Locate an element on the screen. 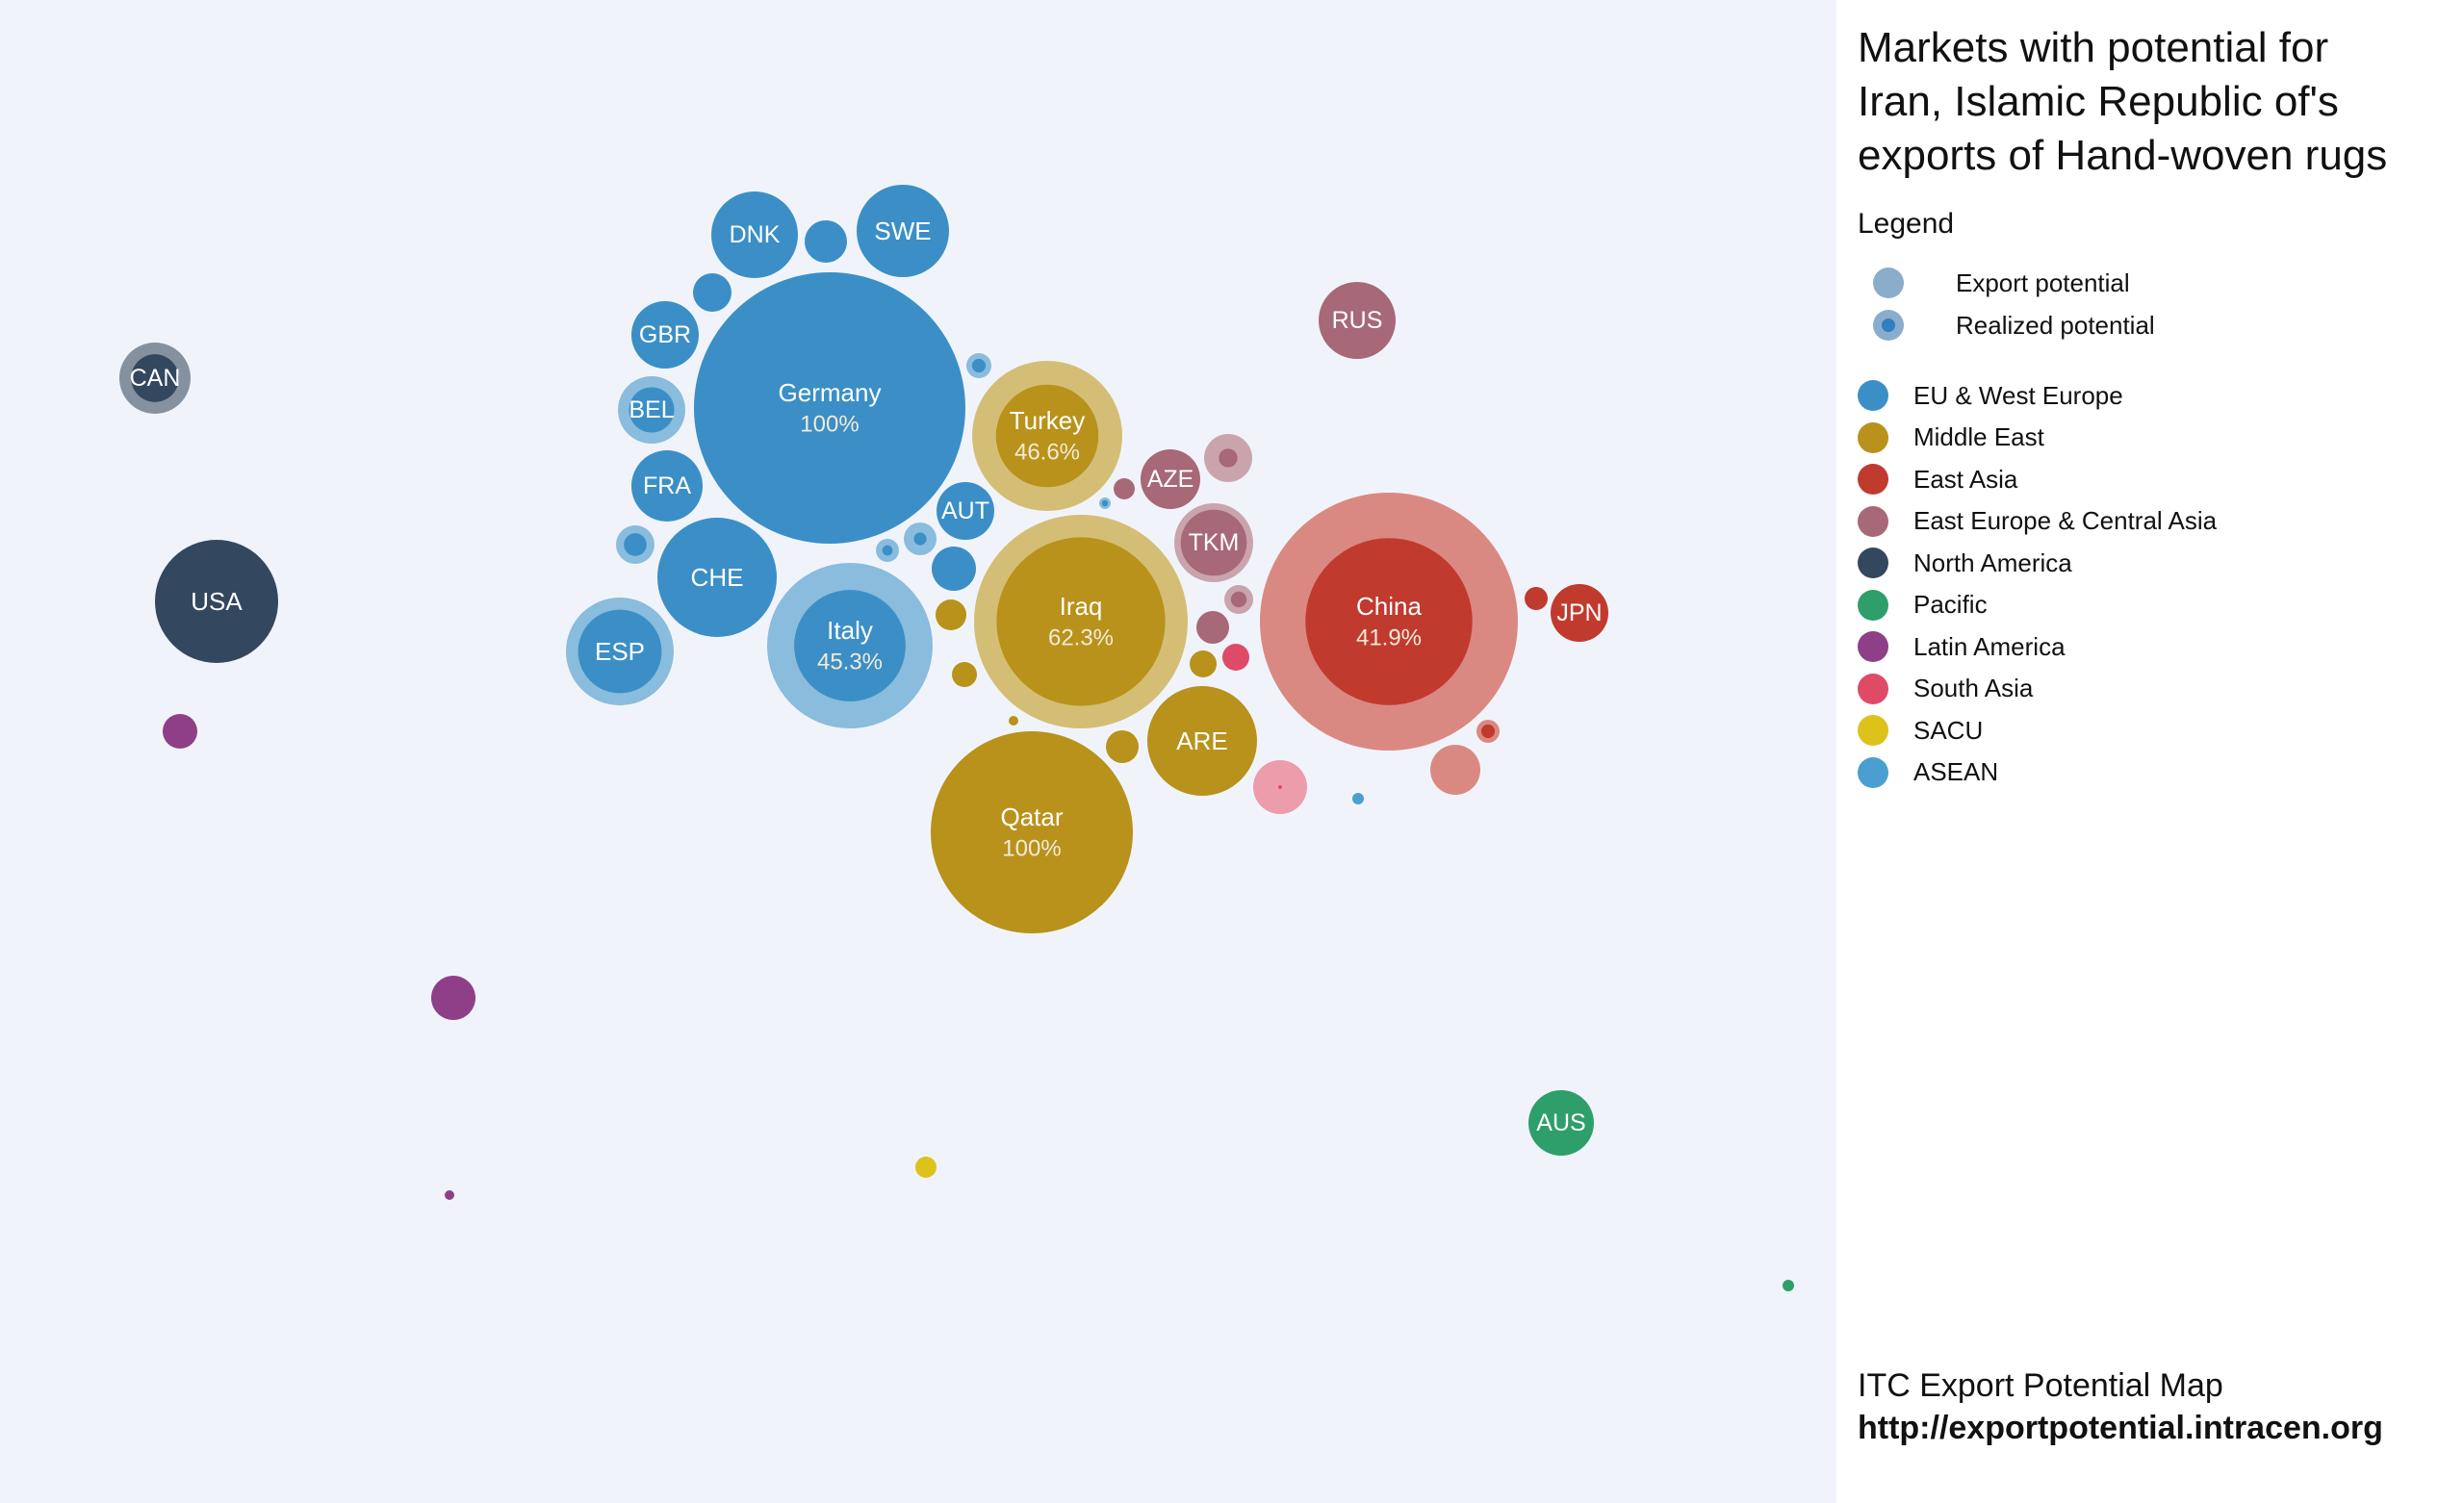  bubble-swe is located at coordinates (903, 231).